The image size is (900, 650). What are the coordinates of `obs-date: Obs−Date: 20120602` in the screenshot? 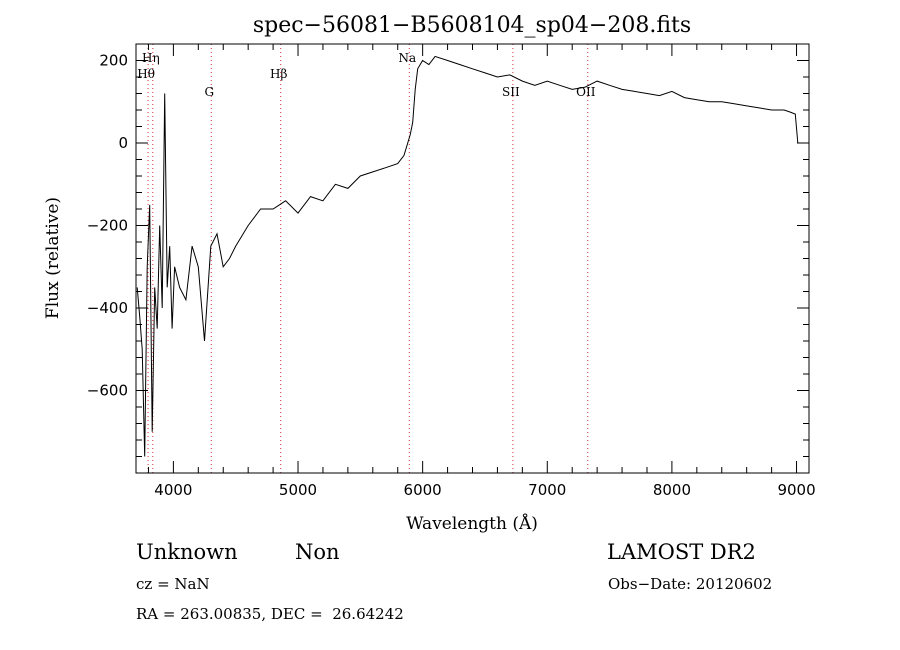 It's located at (690, 584).